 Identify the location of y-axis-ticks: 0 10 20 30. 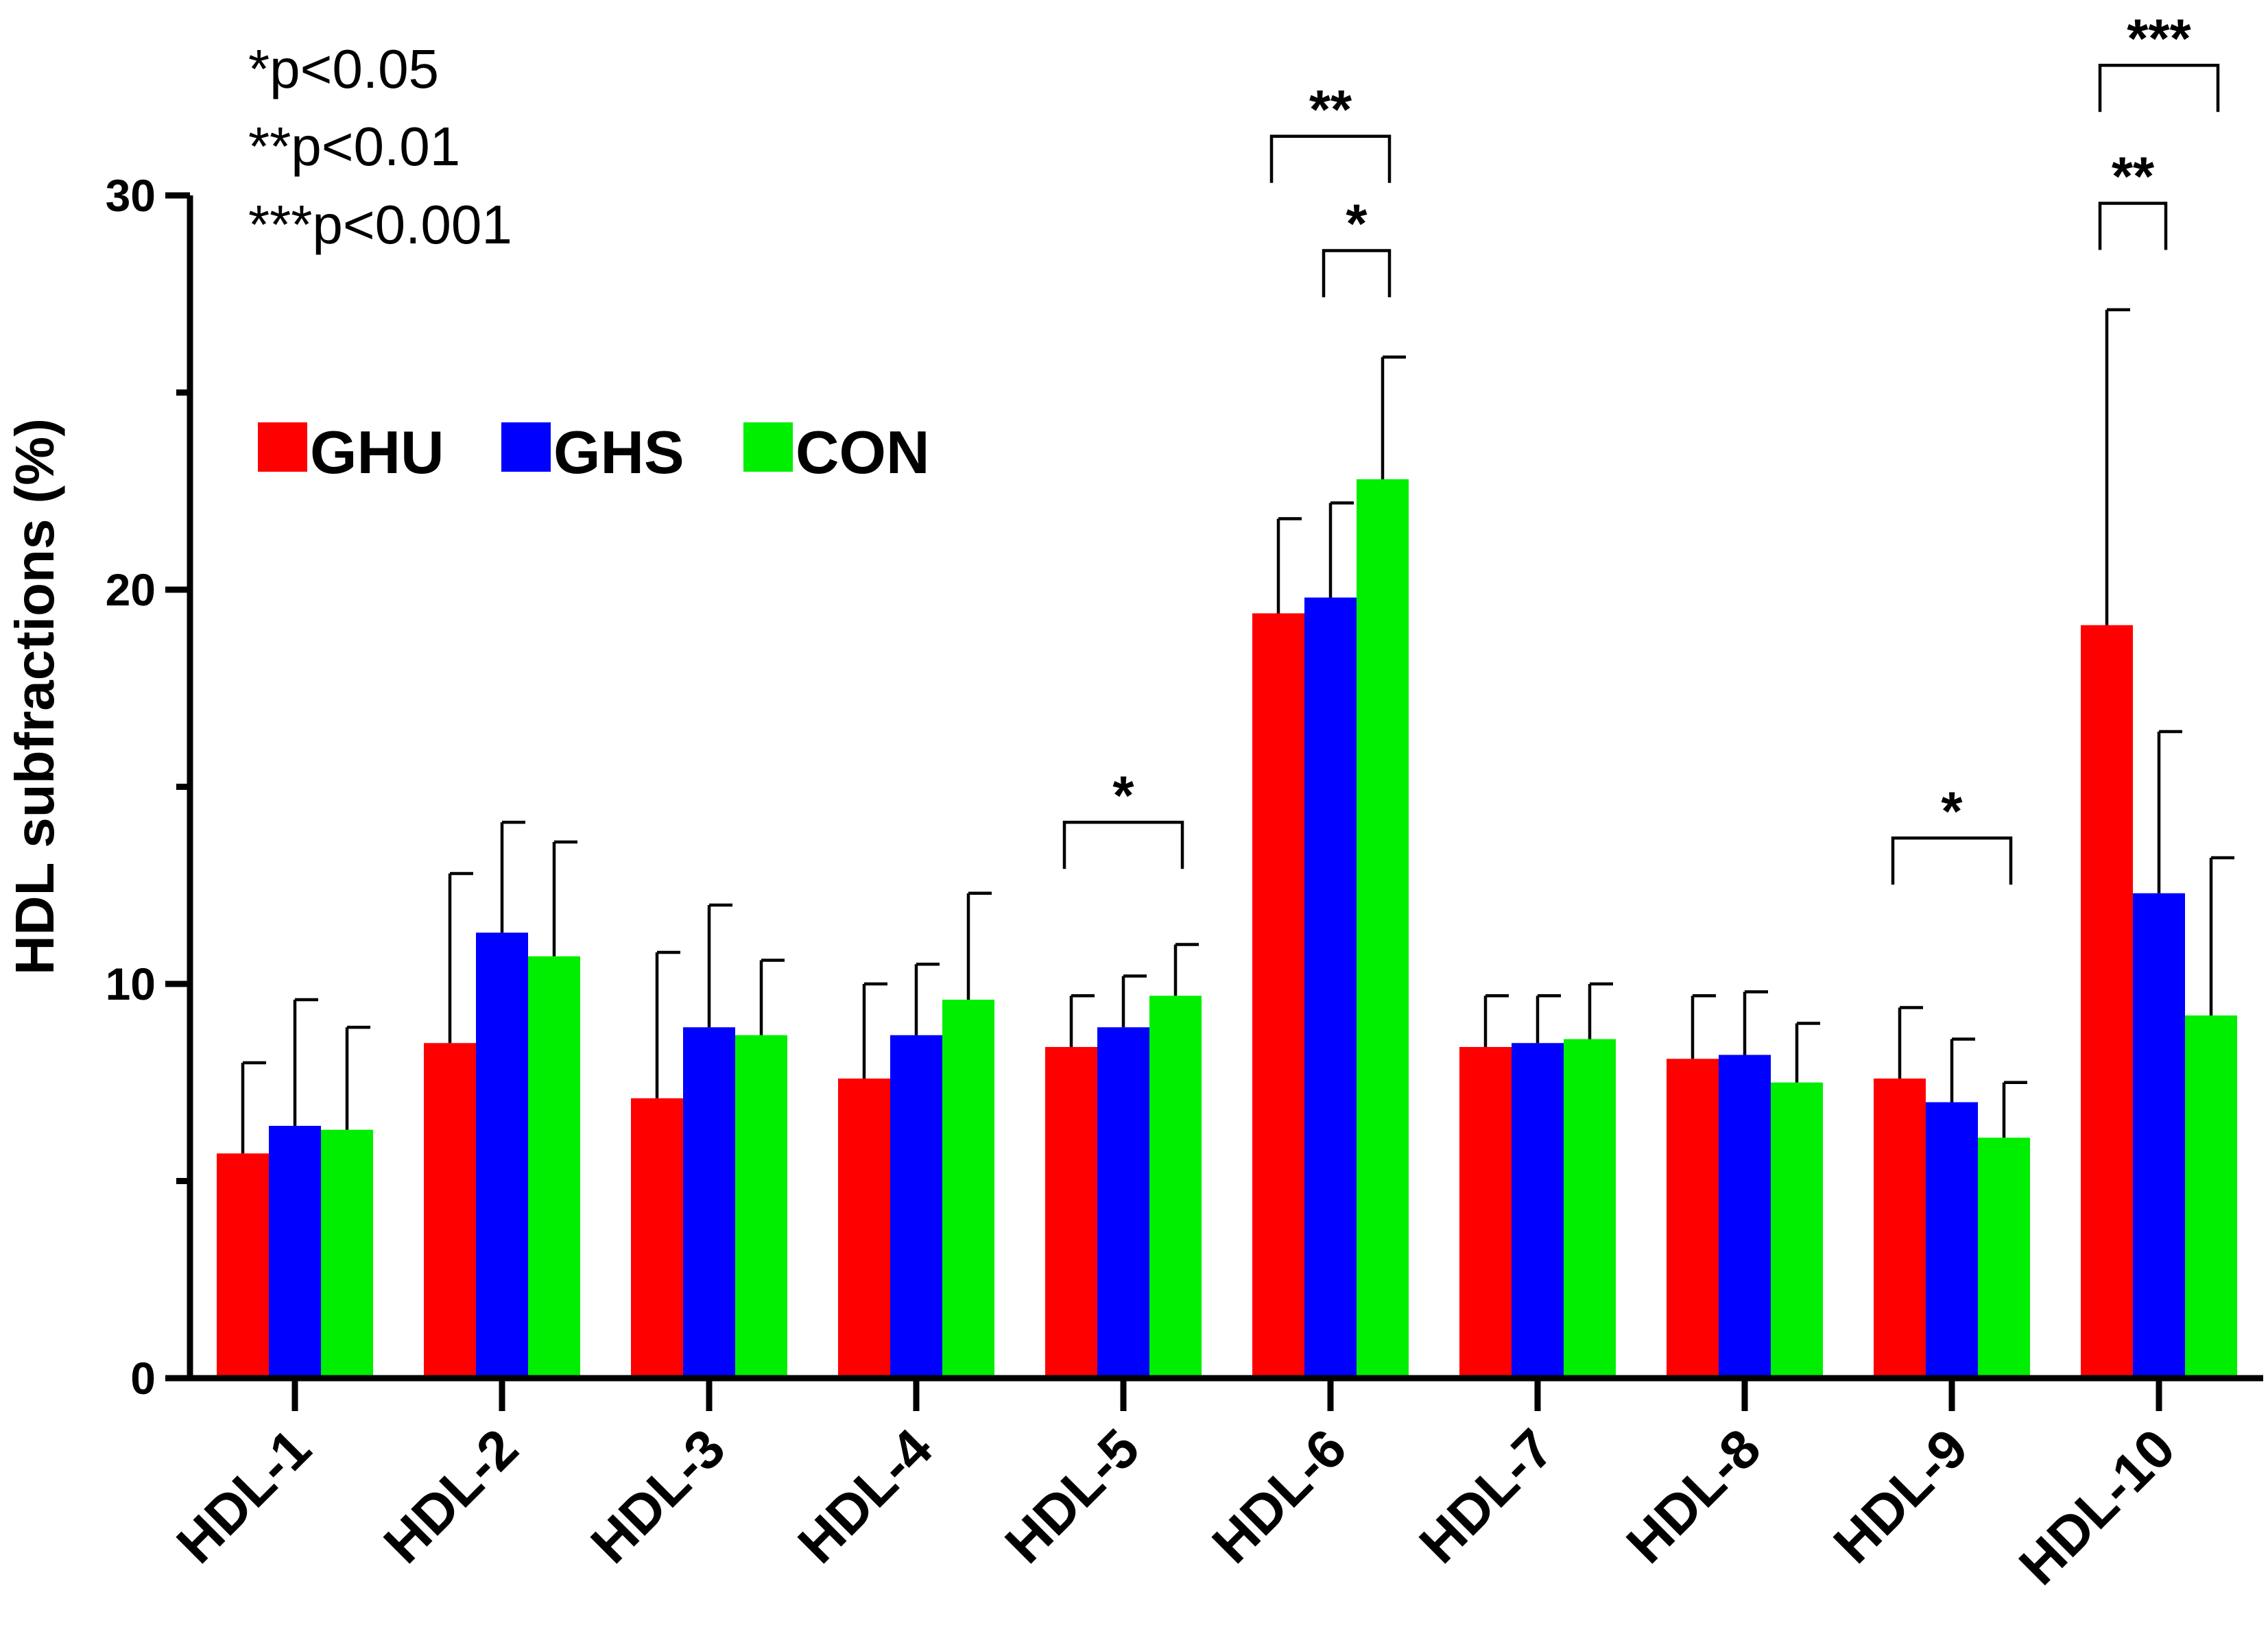
(148, 787).